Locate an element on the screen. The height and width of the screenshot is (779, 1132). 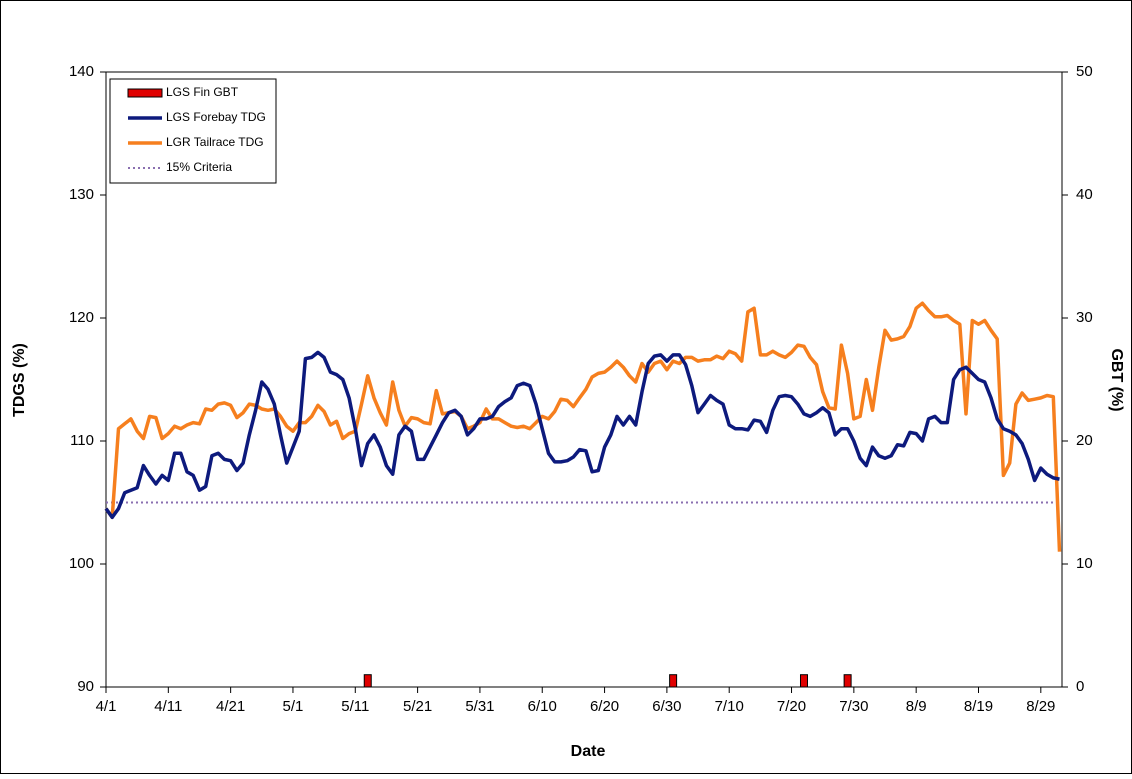
x-tick-label: 5/21 is located at coordinates (417, 706).